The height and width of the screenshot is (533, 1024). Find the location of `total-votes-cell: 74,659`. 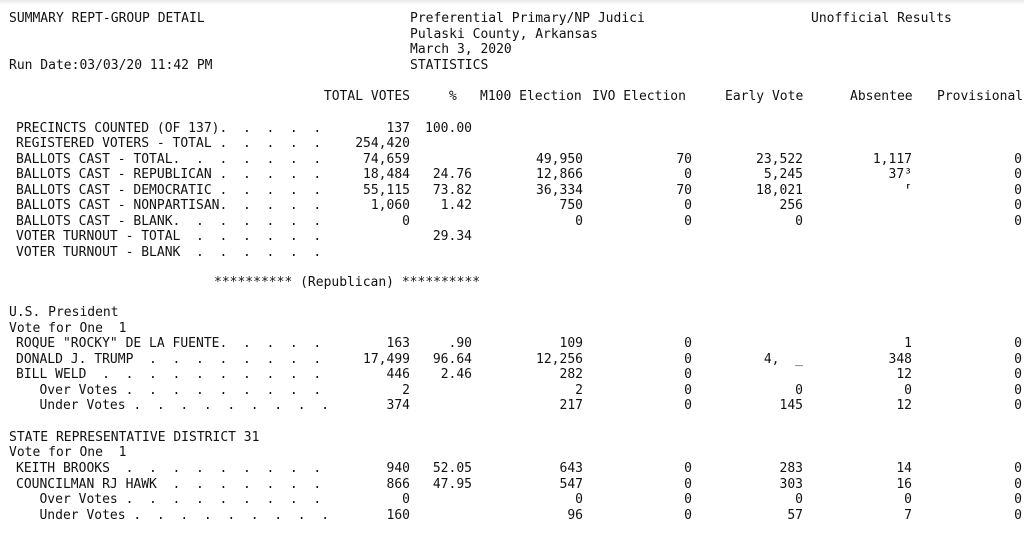

total-votes-cell: 74,659 is located at coordinates (386, 159).